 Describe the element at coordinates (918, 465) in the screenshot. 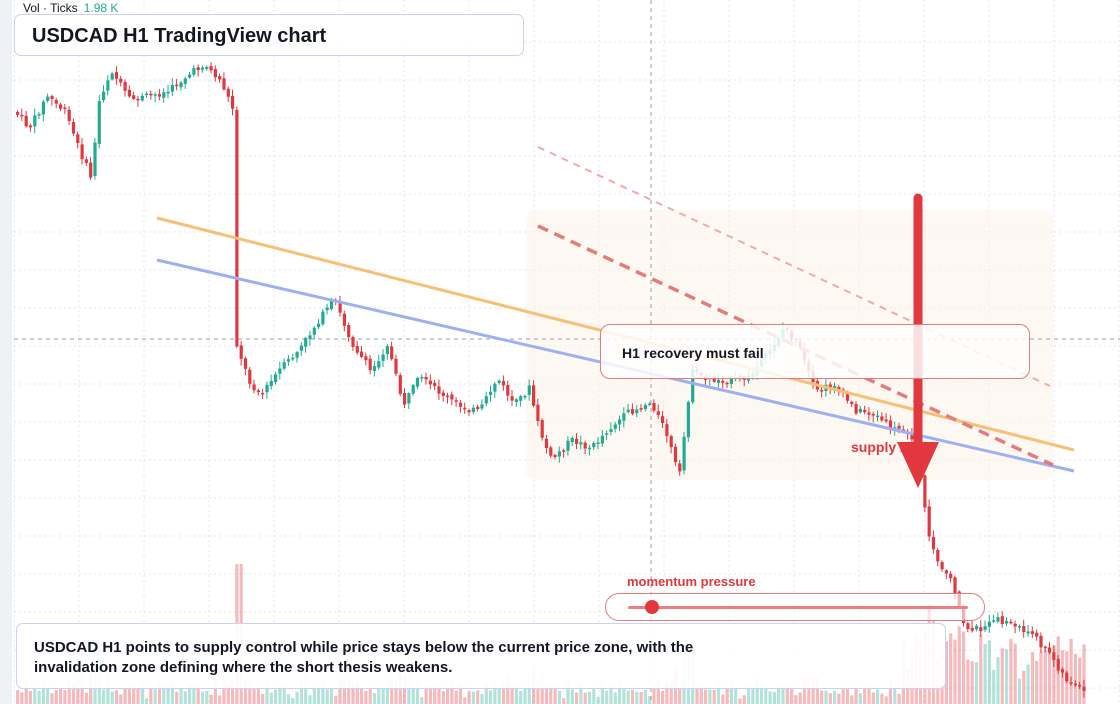

I see `down-arrow-head` at that location.